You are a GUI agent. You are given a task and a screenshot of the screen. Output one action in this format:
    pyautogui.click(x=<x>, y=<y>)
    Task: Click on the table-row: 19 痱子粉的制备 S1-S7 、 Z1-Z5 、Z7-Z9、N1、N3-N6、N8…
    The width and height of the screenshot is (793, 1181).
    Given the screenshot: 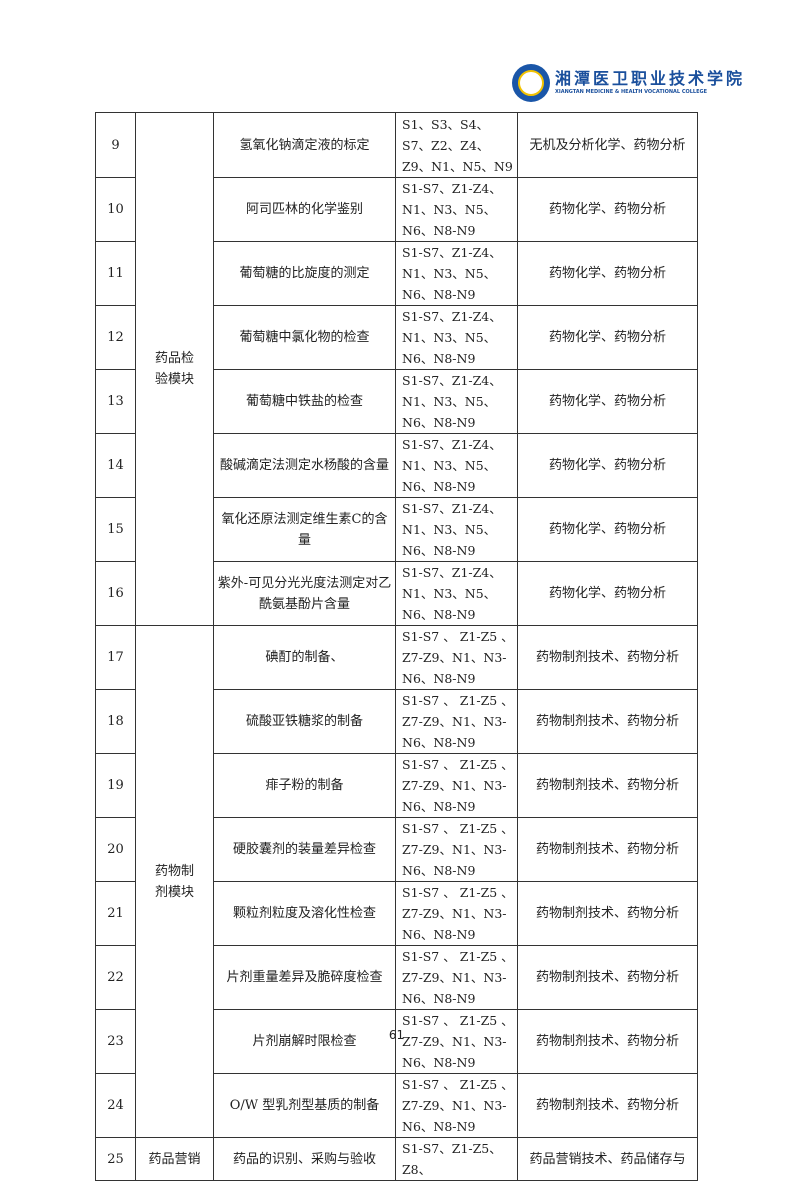 What is the action you would take?
    pyautogui.click(x=396, y=785)
    